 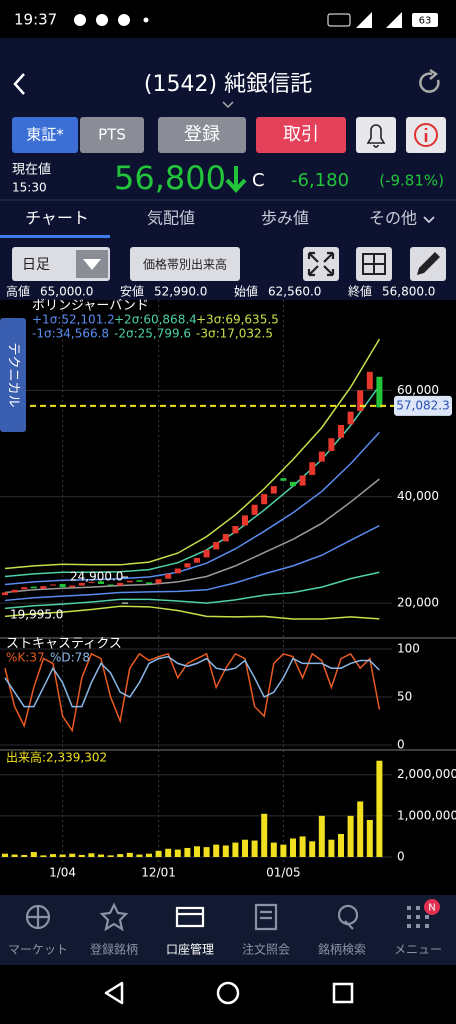 What do you see at coordinates (70, 334) in the screenshot?
I see `legend-entry: -1σ:34,566.8` at bounding box center [70, 334].